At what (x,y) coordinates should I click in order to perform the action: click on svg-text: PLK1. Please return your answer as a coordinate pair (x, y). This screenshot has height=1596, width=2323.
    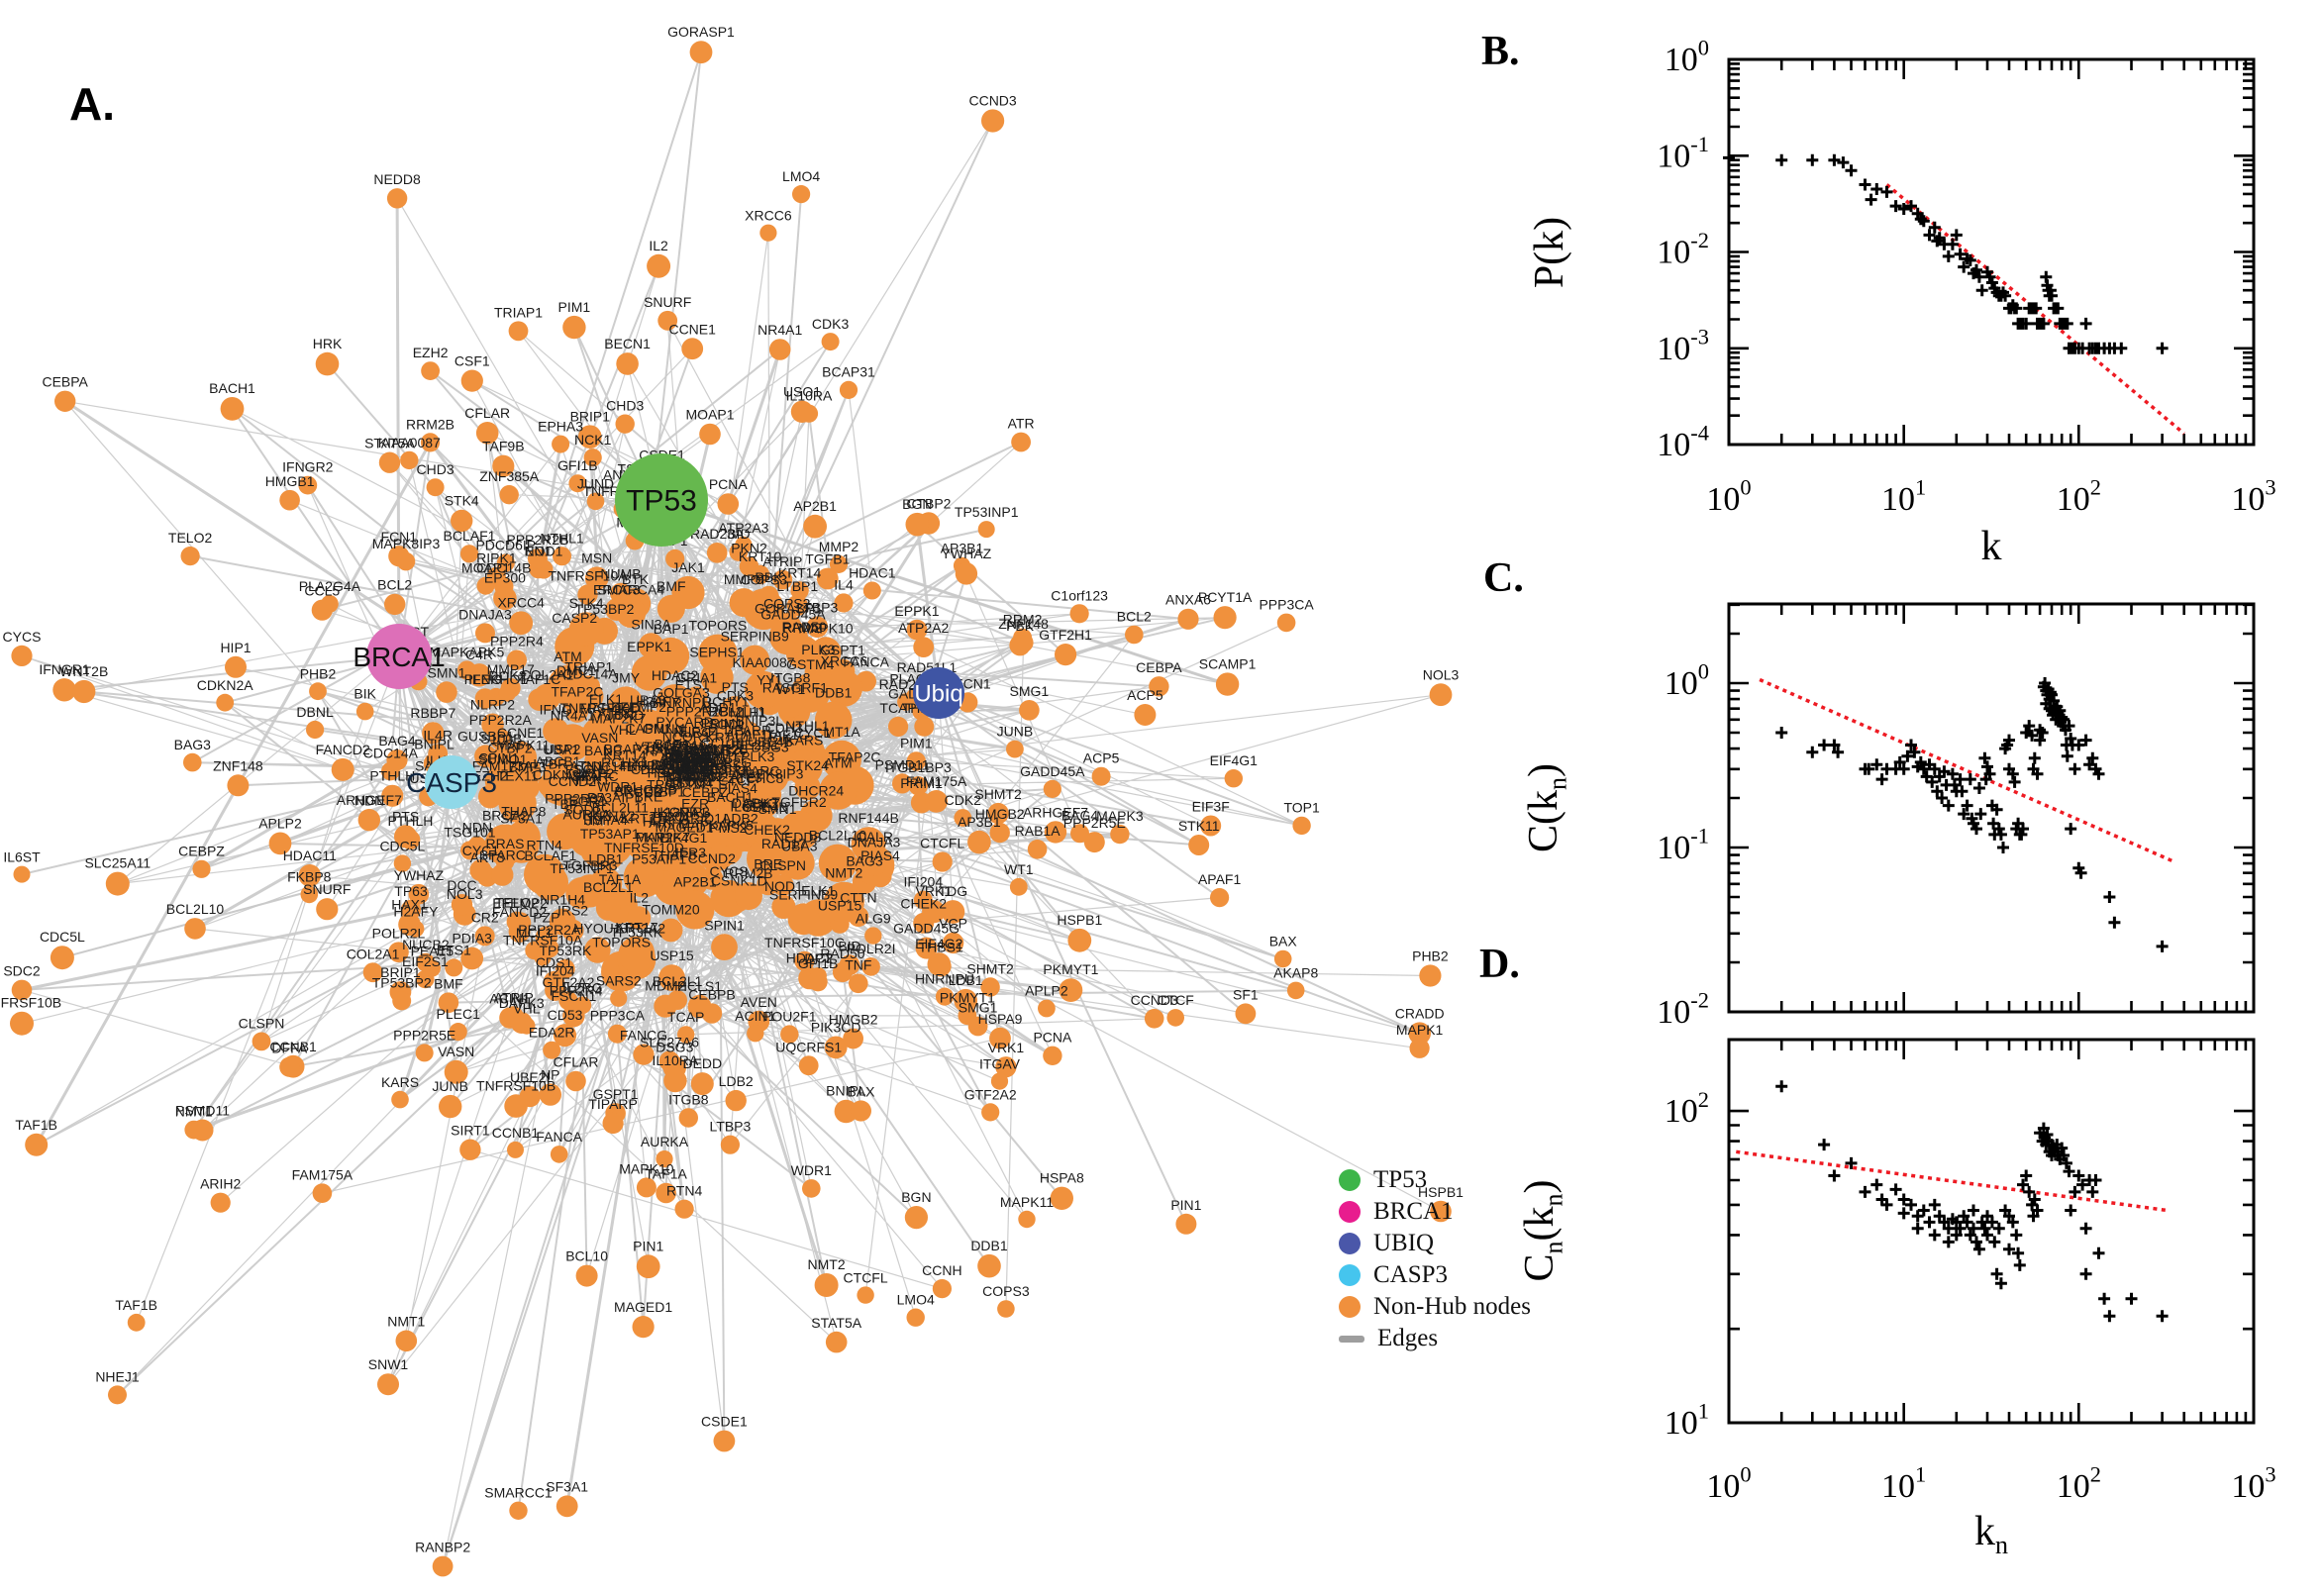
    Looking at the image, I should click on (593, 779).